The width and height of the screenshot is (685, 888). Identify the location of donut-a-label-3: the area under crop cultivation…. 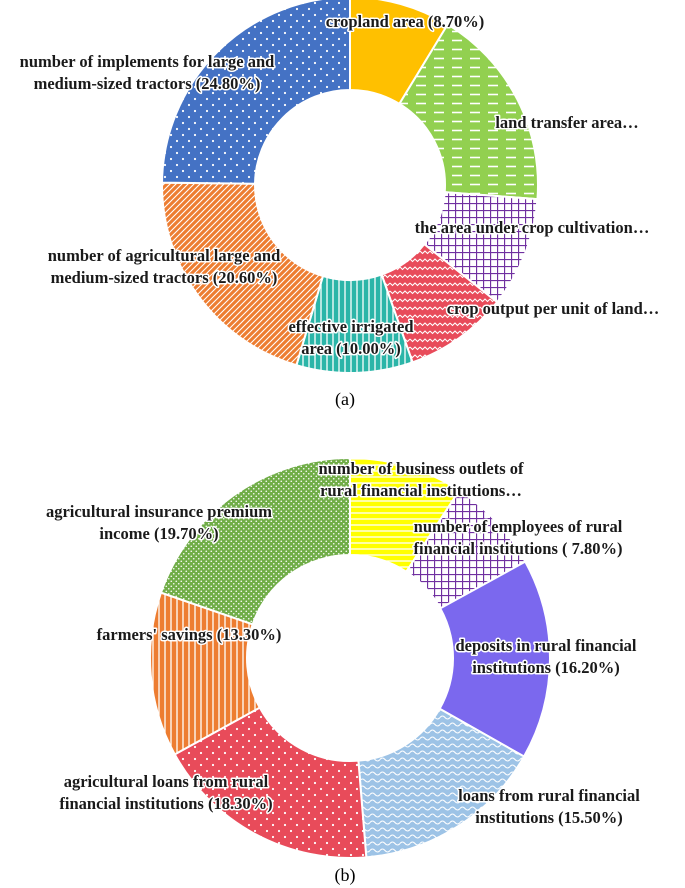
(532, 227).